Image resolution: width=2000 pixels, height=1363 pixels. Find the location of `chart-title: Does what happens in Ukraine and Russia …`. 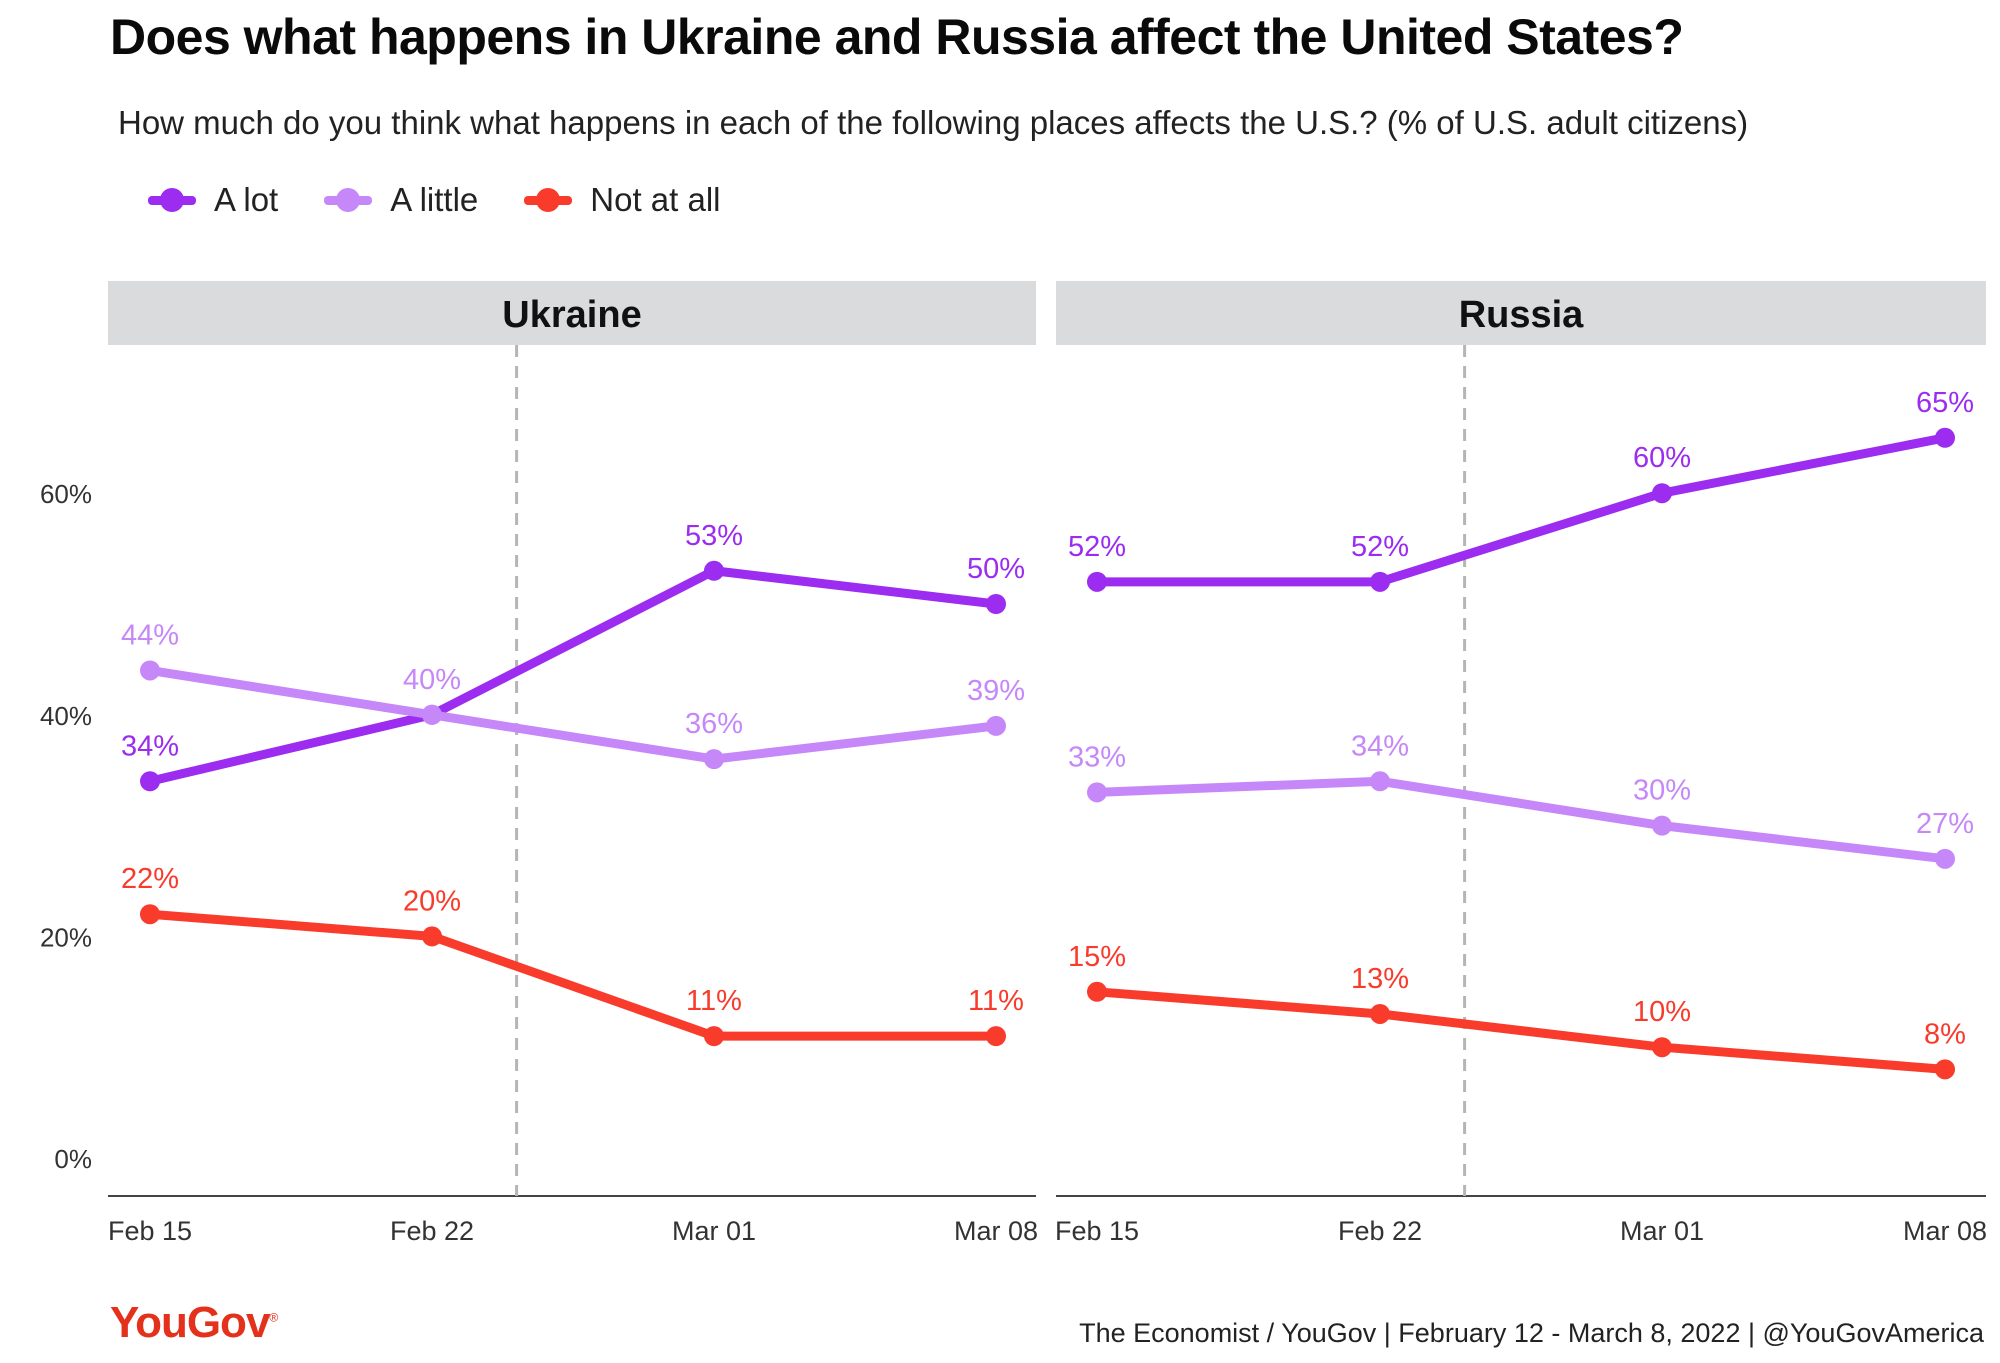

chart-title: Does what happens in Ukraine and Russia … is located at coordinates (897, 37).